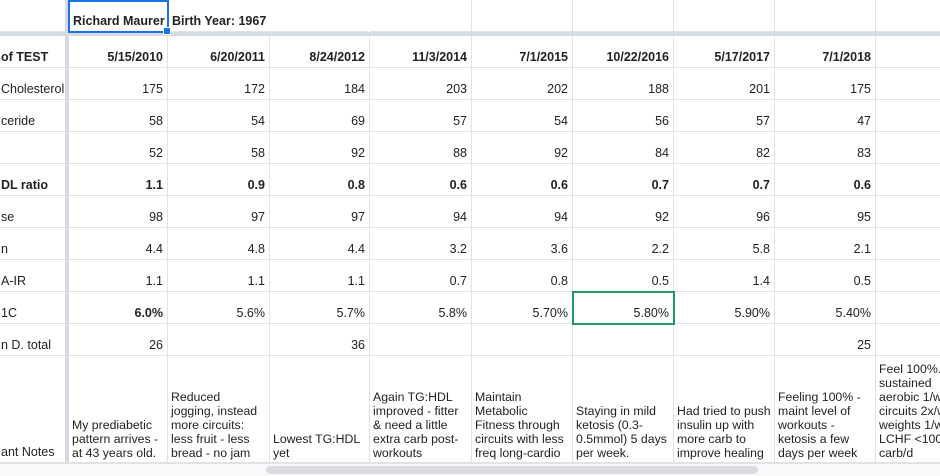 The height and width of the screenshot is (476, 940). I want to click on horizontal-scrollbar, so click(470, 469).